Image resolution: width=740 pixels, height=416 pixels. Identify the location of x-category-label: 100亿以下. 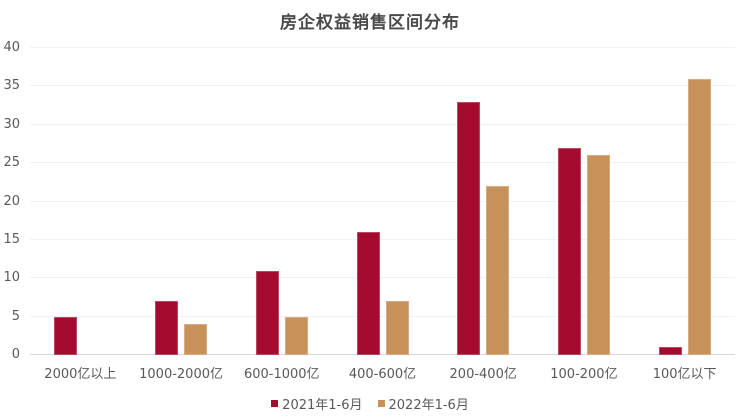
(684, 374).